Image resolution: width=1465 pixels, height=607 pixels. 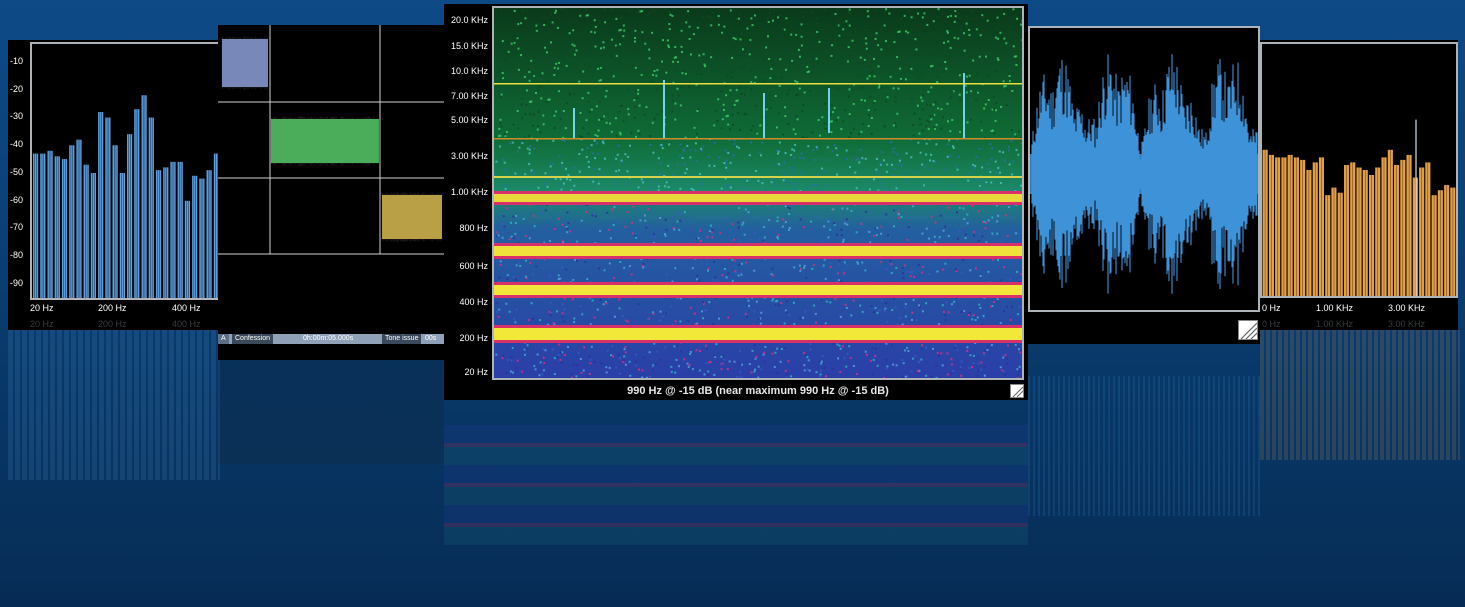 What do you see at coordinates (186, 324) in the screenshot?
I see `spectrum-x-tick-shadow: 400 Hz` at bounding box center [186, 324].